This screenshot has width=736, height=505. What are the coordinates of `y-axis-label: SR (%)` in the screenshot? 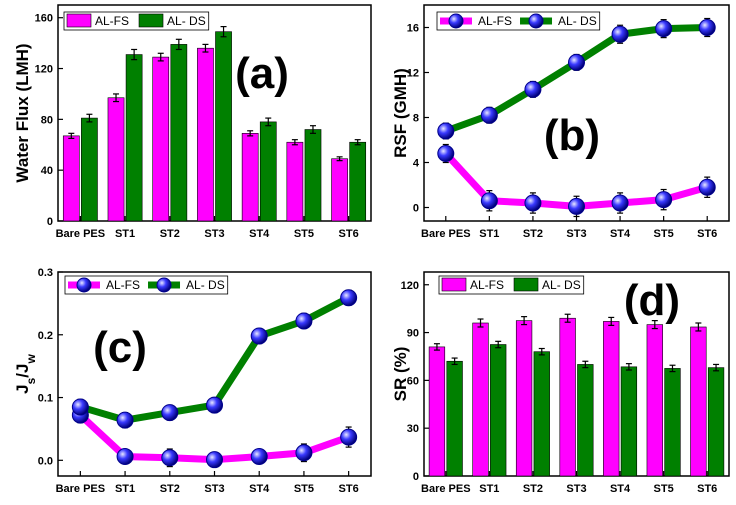 It's located at (400, 374).